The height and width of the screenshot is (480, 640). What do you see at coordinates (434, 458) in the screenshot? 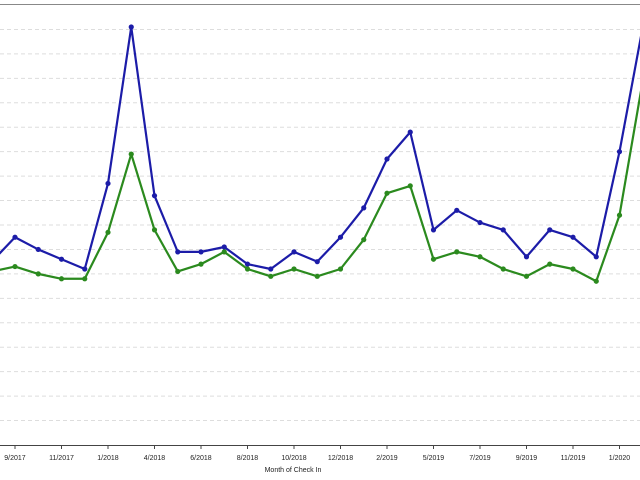
I see `x-tick-label: 5/2019` at bounding box center [434, 458].